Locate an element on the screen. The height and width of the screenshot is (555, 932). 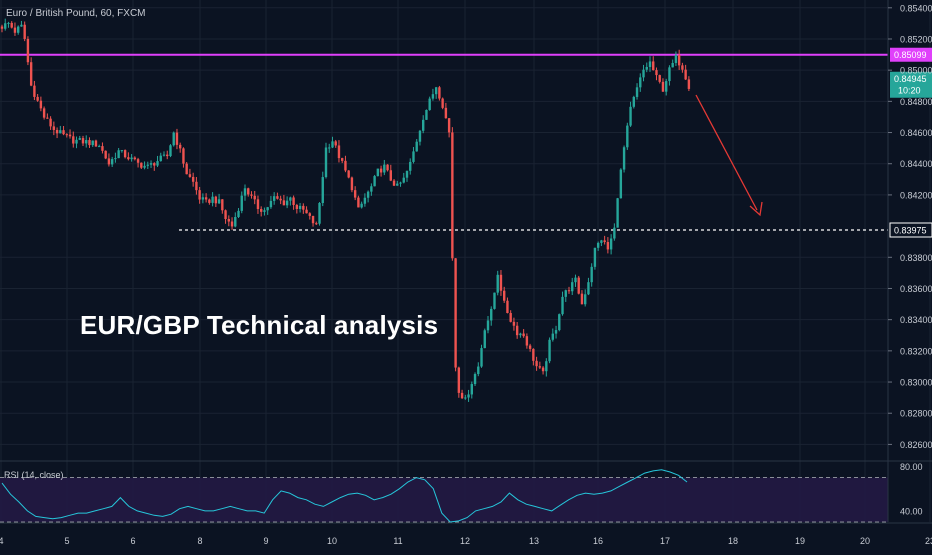
resistance-price-label: 0.85099 is located at coordinates (910, 55).